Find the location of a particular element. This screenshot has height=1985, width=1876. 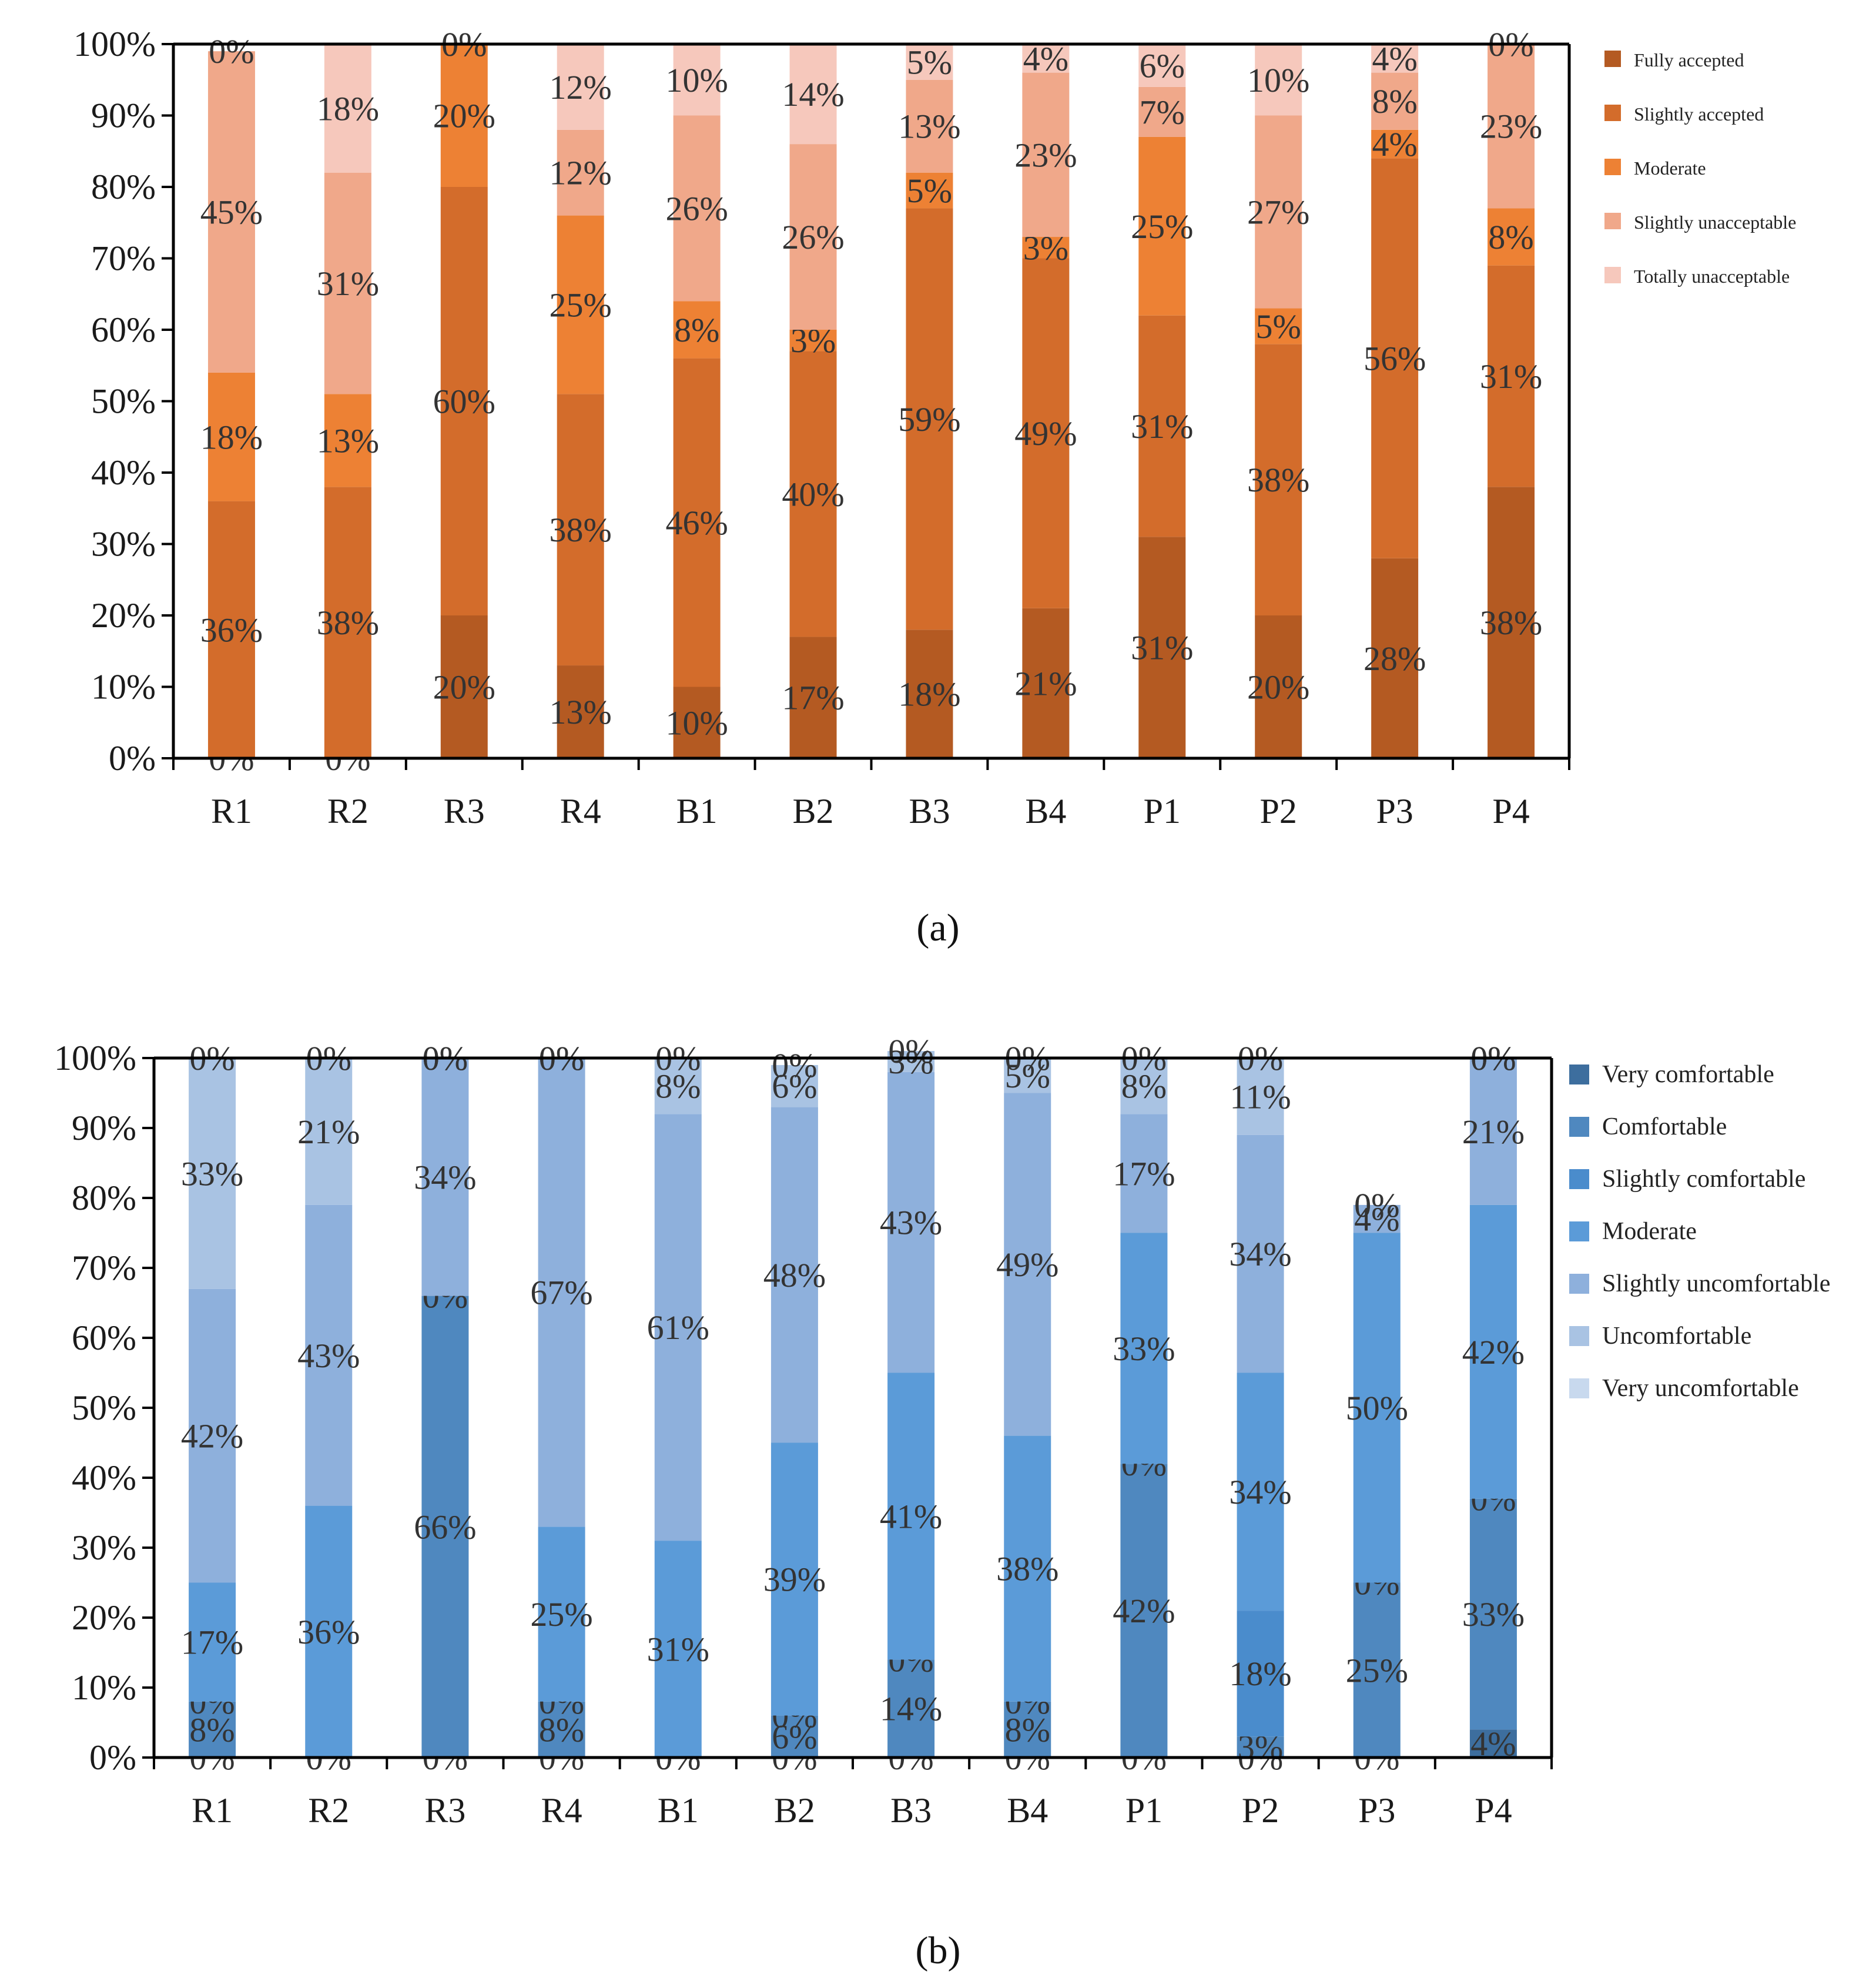

legend-label-a-3: Slightly unacceptable is located at coordinates (1715, 222).